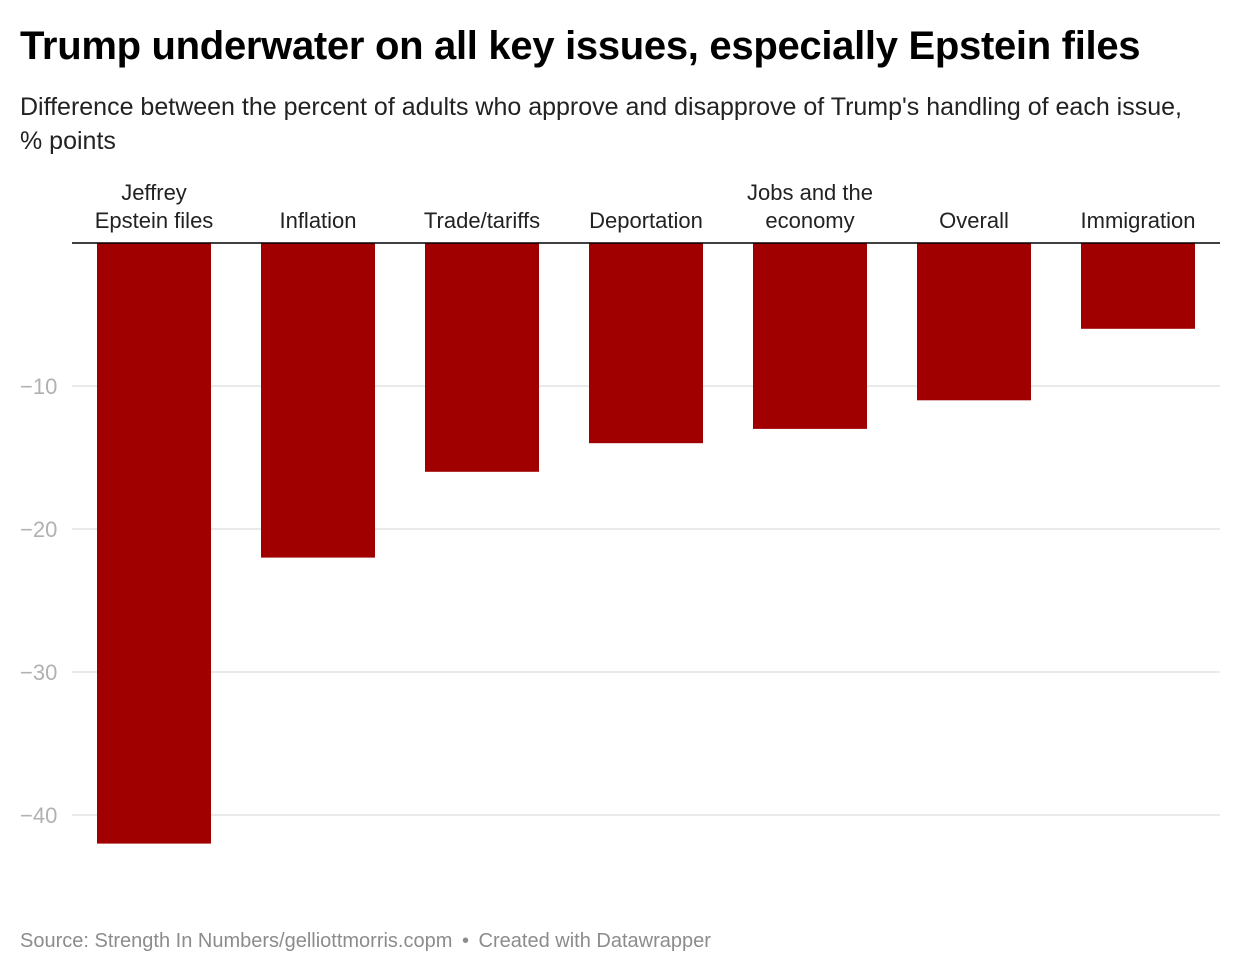 The height and width of the screenshot is (974, 1240). Describe the element at coordinates (482, 220) in the screenshot. I see `category-label: Trade/tariffs` at that location.